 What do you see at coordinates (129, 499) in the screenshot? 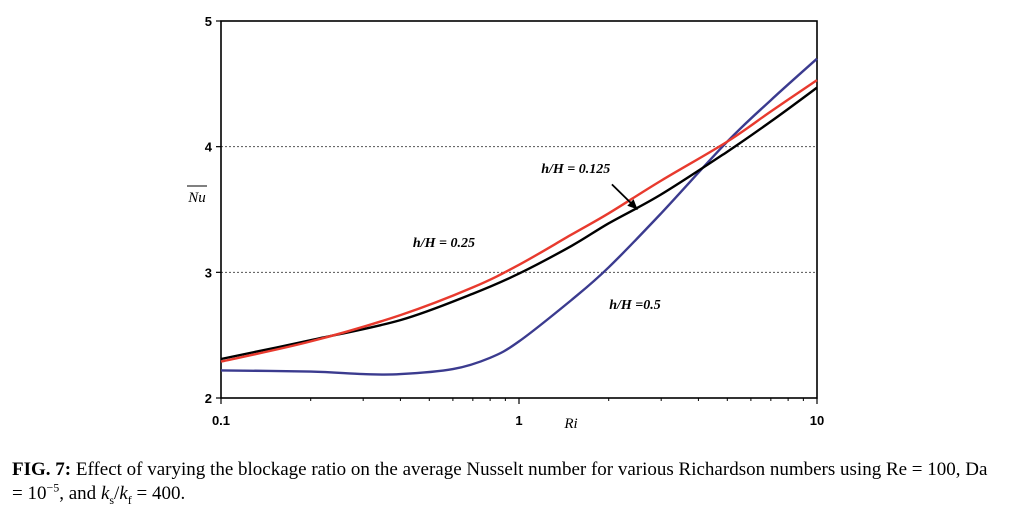
I see `caption-kf-sub: f` at bounding box center [129, 499].